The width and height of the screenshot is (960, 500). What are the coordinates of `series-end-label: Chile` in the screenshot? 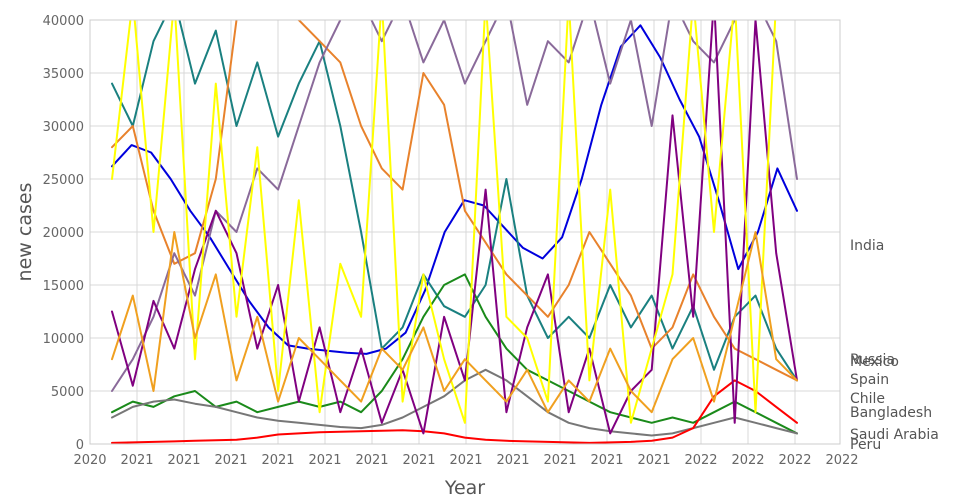 It's located at (867, 399).